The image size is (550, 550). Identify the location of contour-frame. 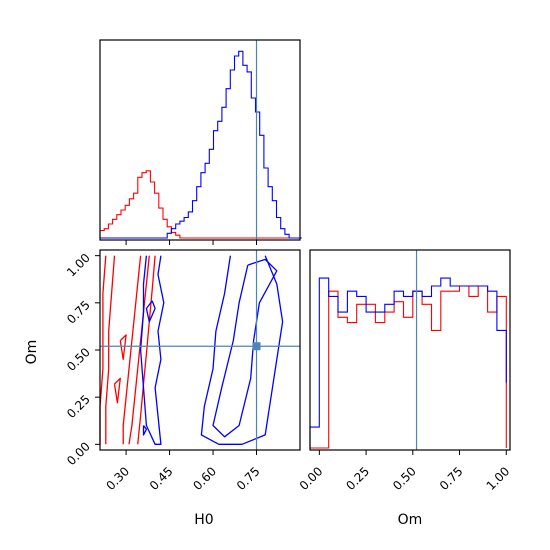
(200, 350).